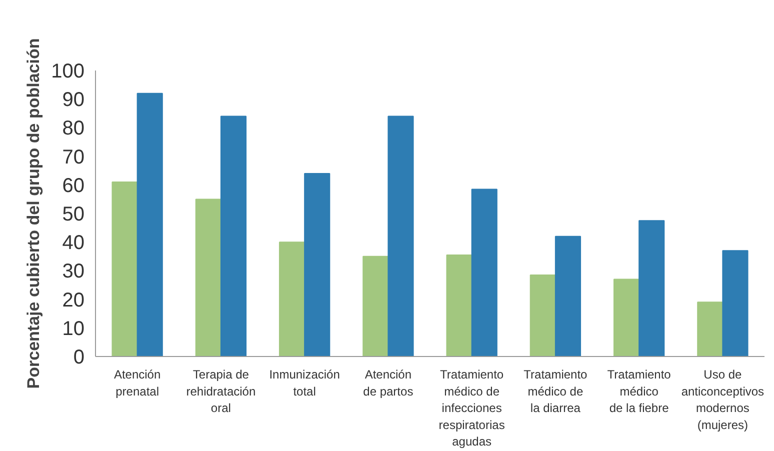 The image size is (774, 451). I want to click on y-tick-label: 80, so click(73, 129).